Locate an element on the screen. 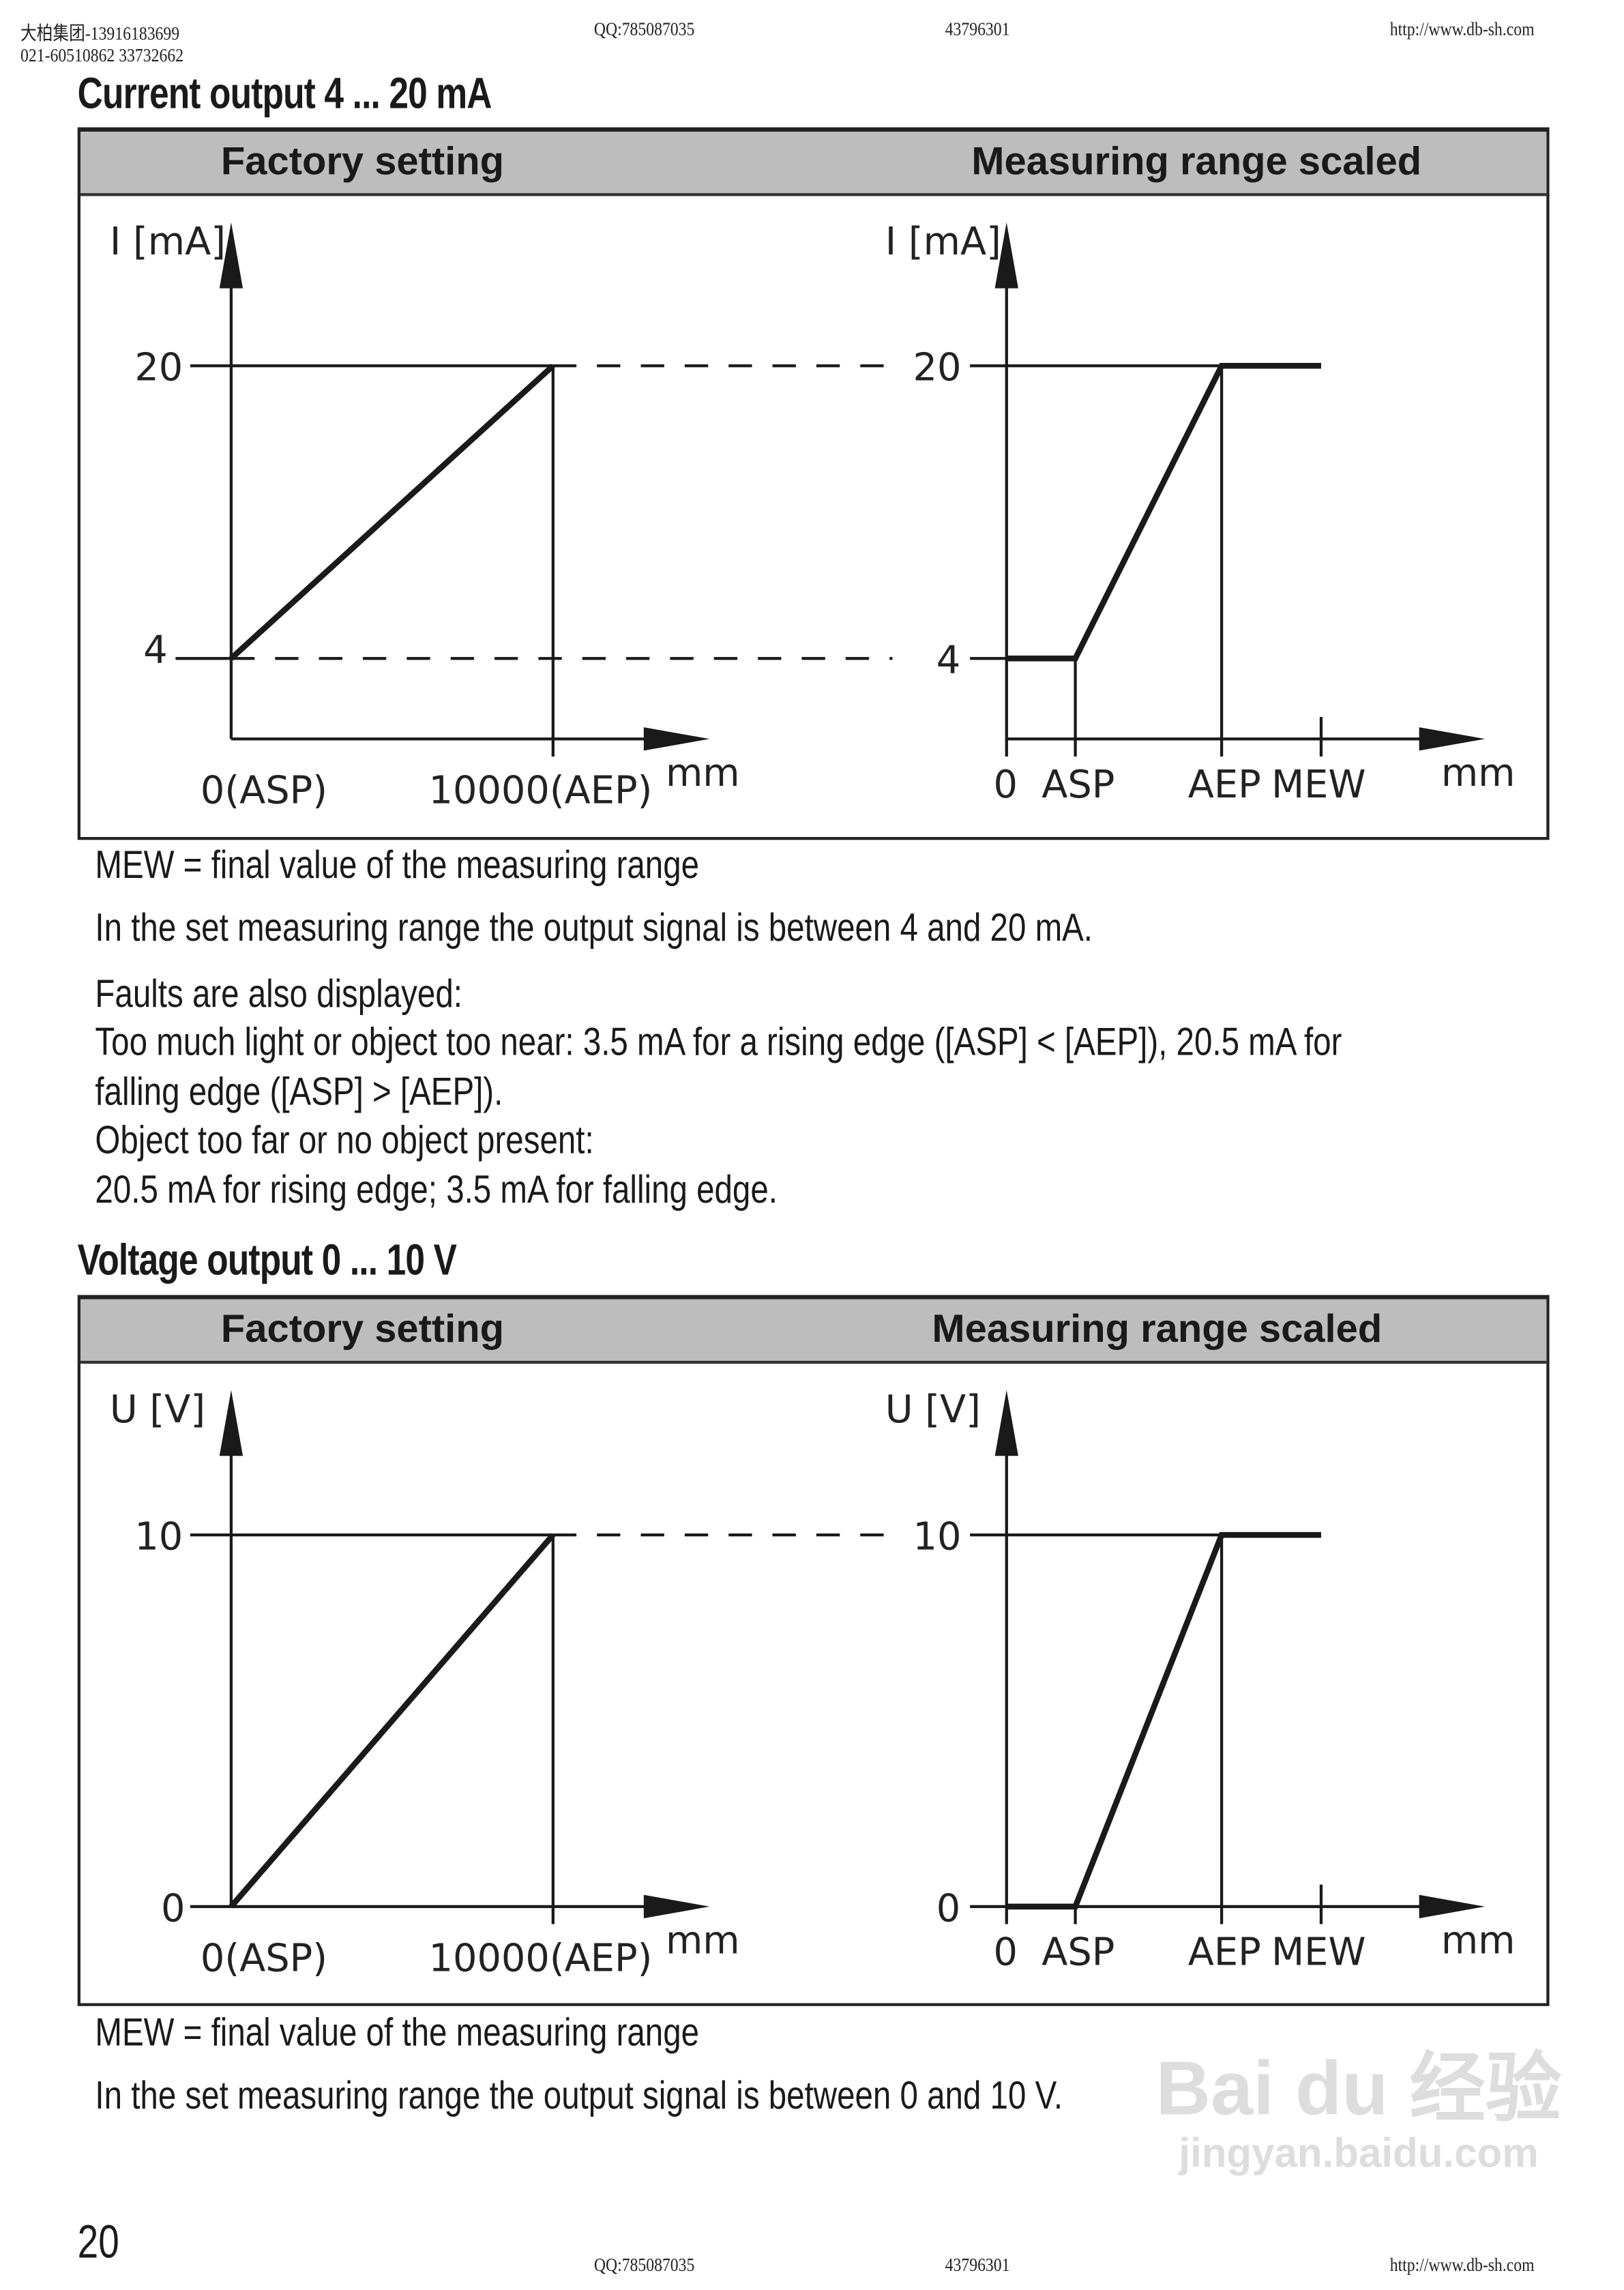 The height and width of the screenshot is (2290, 1624). footer-number: 43796301 is located at coordinates (977, 2264).